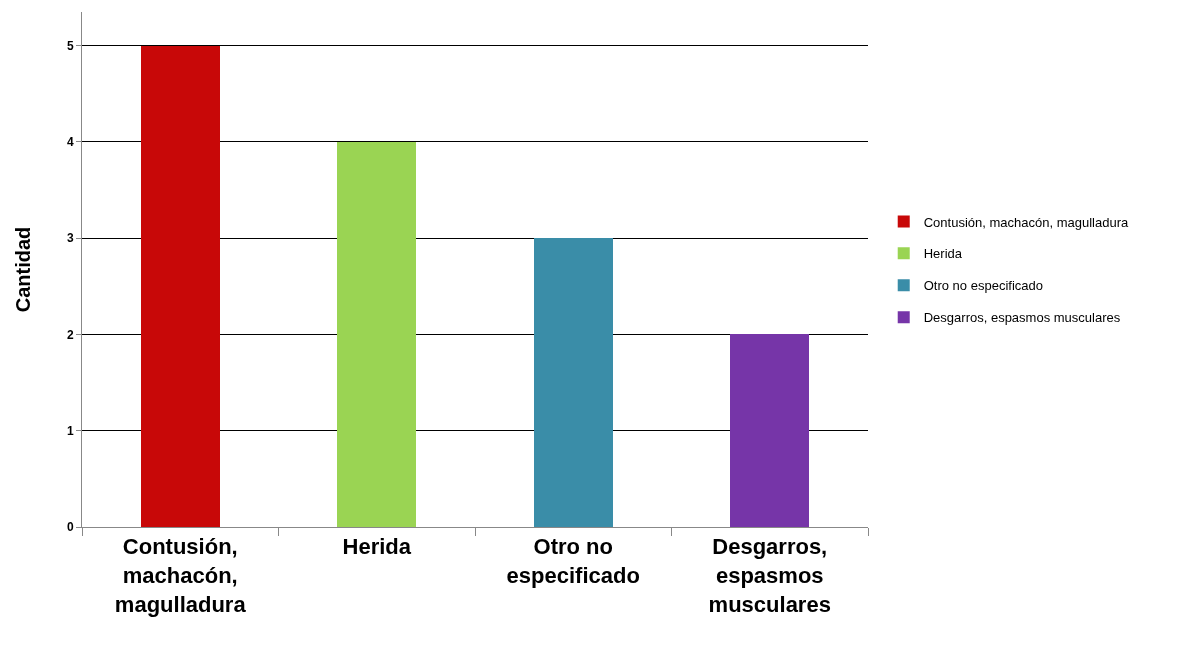  I want to click on y-tick-label: 1, so click(70, 430).